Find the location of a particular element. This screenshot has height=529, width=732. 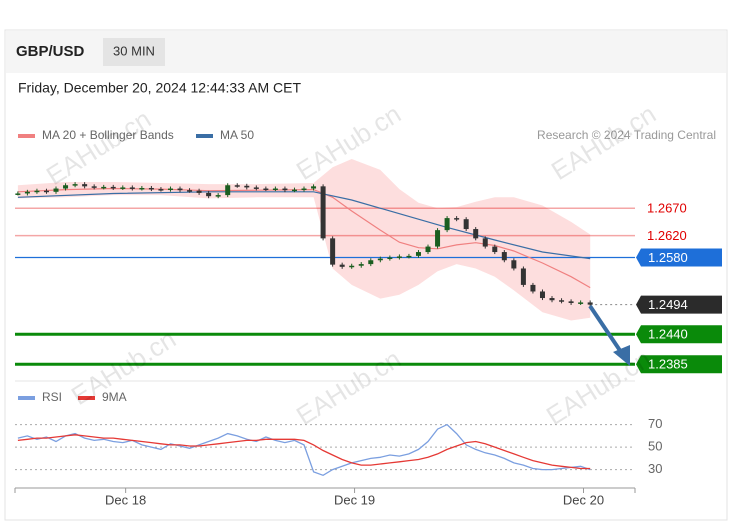

x-tick-label: Dec 18 is located at coordinates (125, 499).